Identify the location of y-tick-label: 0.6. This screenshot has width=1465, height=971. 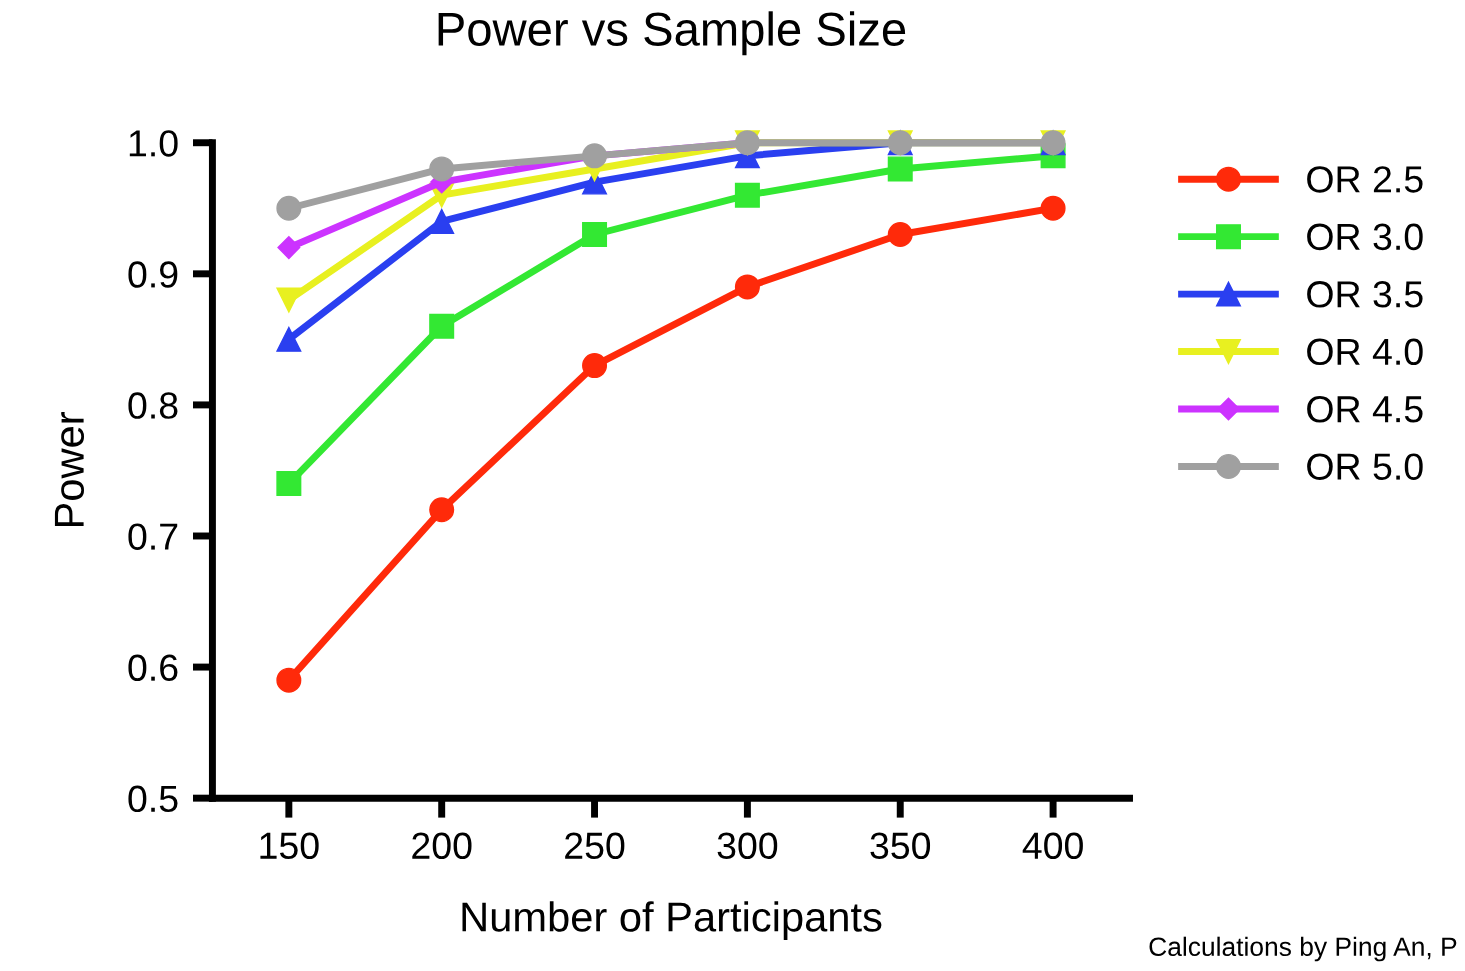
(153, 668).